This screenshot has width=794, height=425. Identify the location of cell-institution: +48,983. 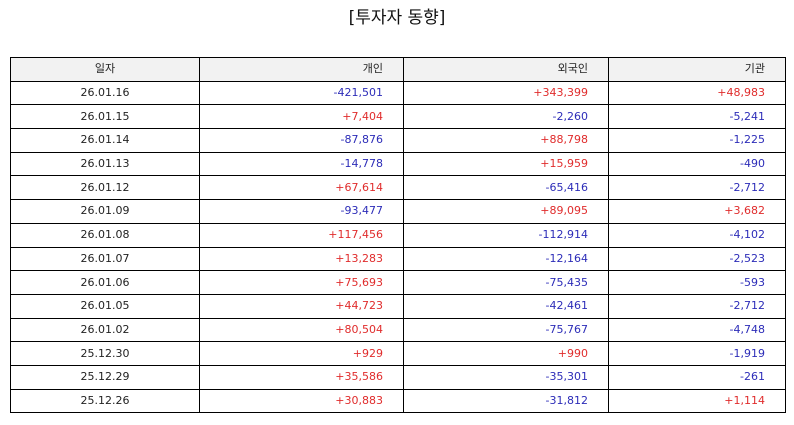
(697, 93).